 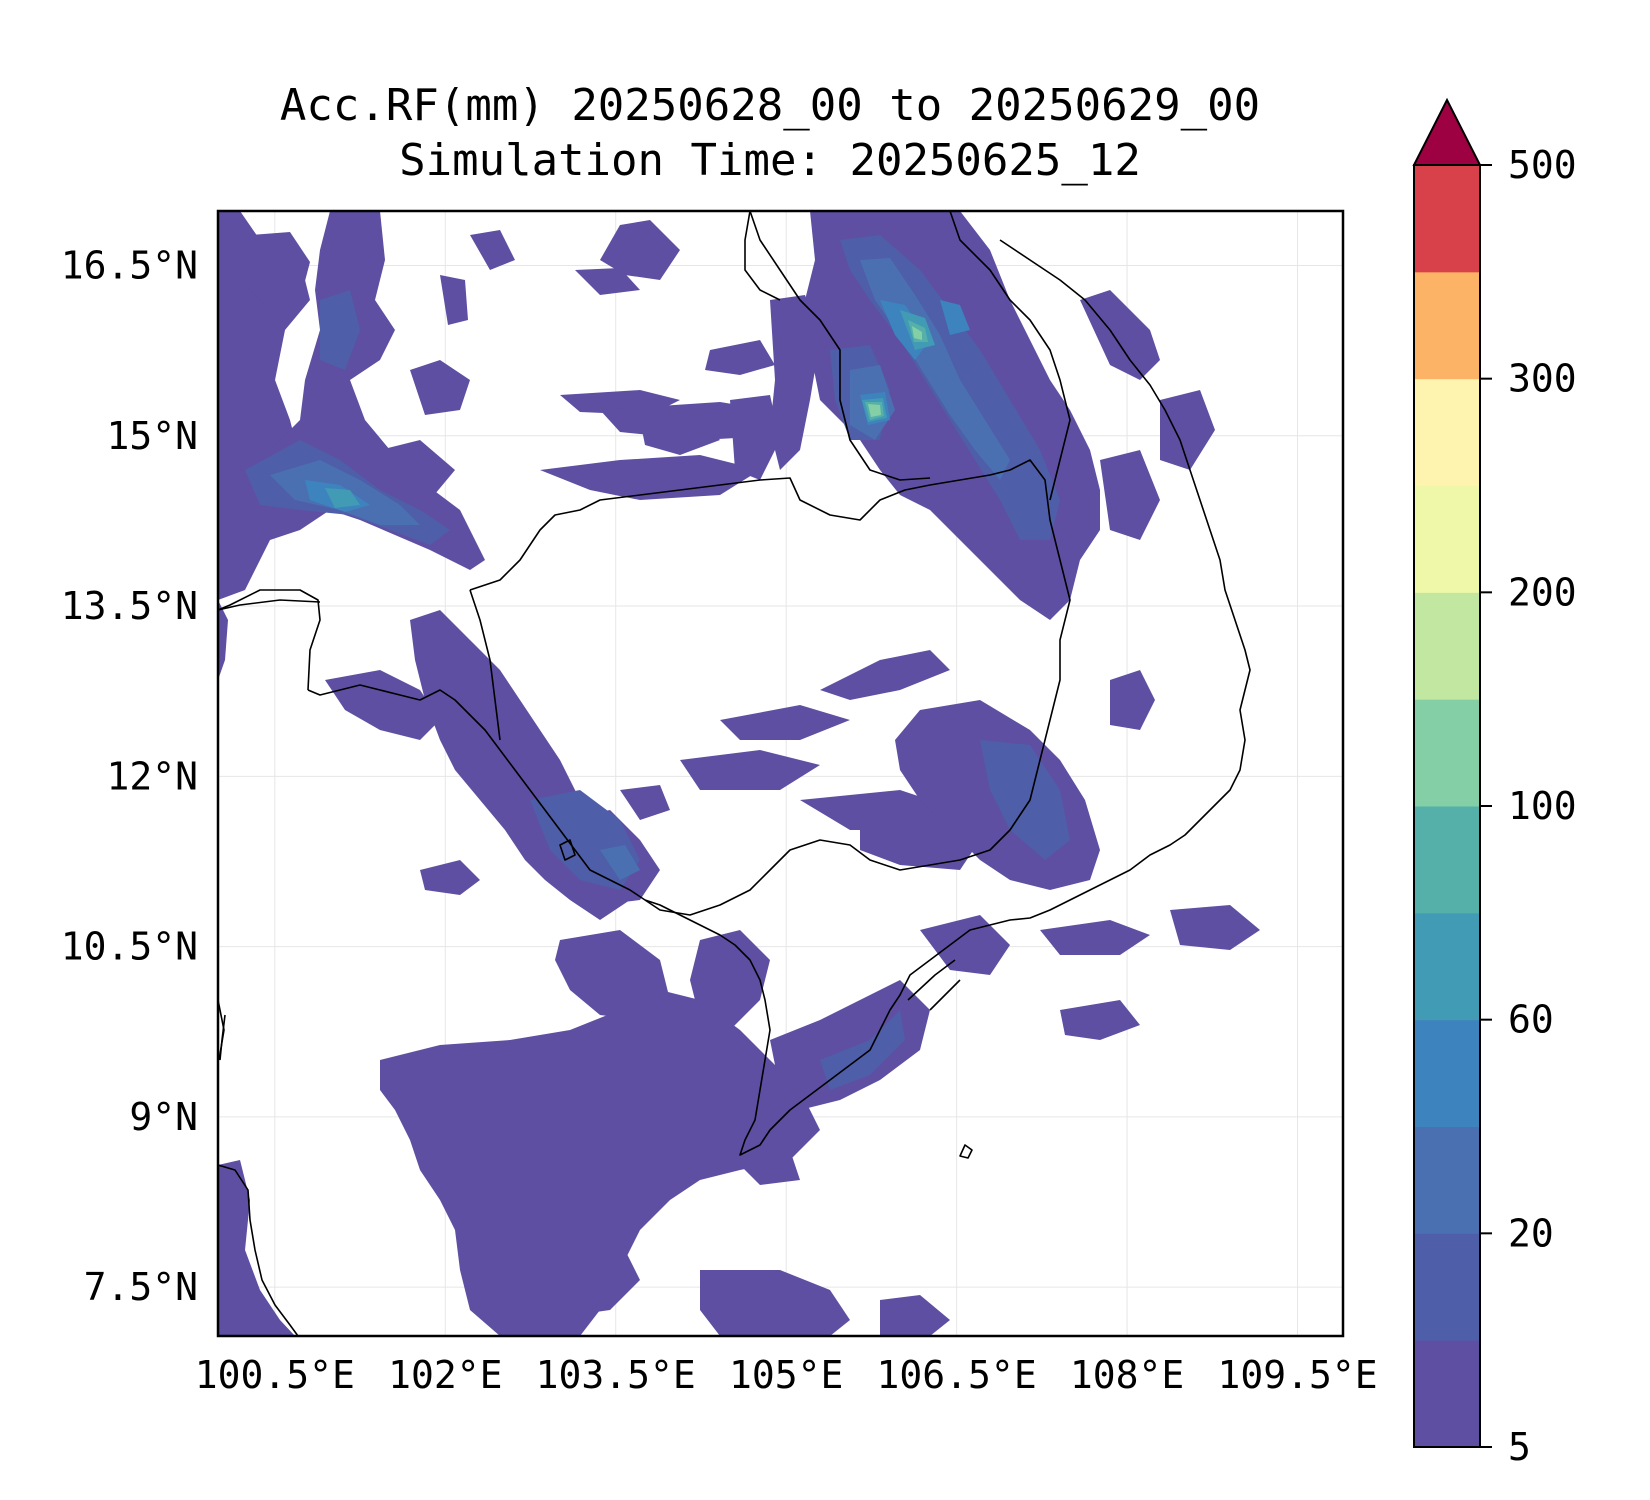 What do you see at coordinates (1127, 1375) in the screenshot?
I see `lon-tick-label: 108°E` at bounding box center [1127, 1375].